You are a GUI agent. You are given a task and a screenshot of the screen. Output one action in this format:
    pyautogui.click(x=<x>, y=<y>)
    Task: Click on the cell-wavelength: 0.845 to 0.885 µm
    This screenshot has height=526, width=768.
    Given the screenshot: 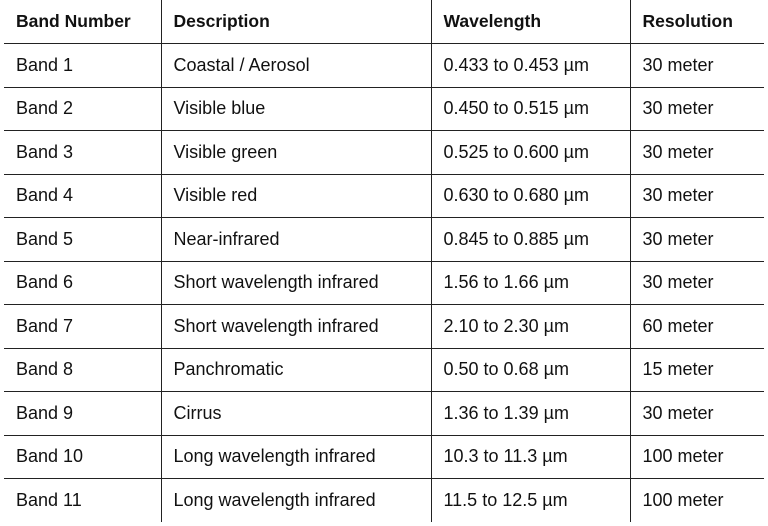 What is the action you would take?
    pyautogui.click(x=530, y=239)
    